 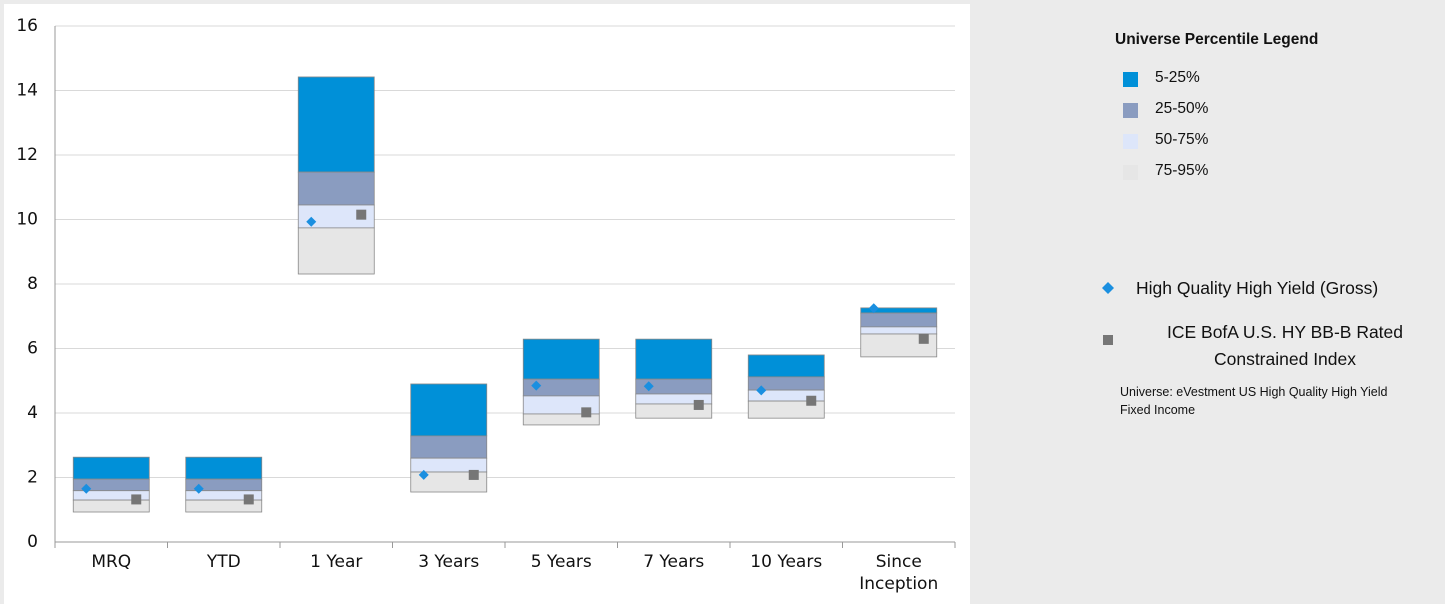 What do you see at coordinates (32, 478) in the screenshot?
I see `y-tick-label: 2` at bounding box center [32, 478].